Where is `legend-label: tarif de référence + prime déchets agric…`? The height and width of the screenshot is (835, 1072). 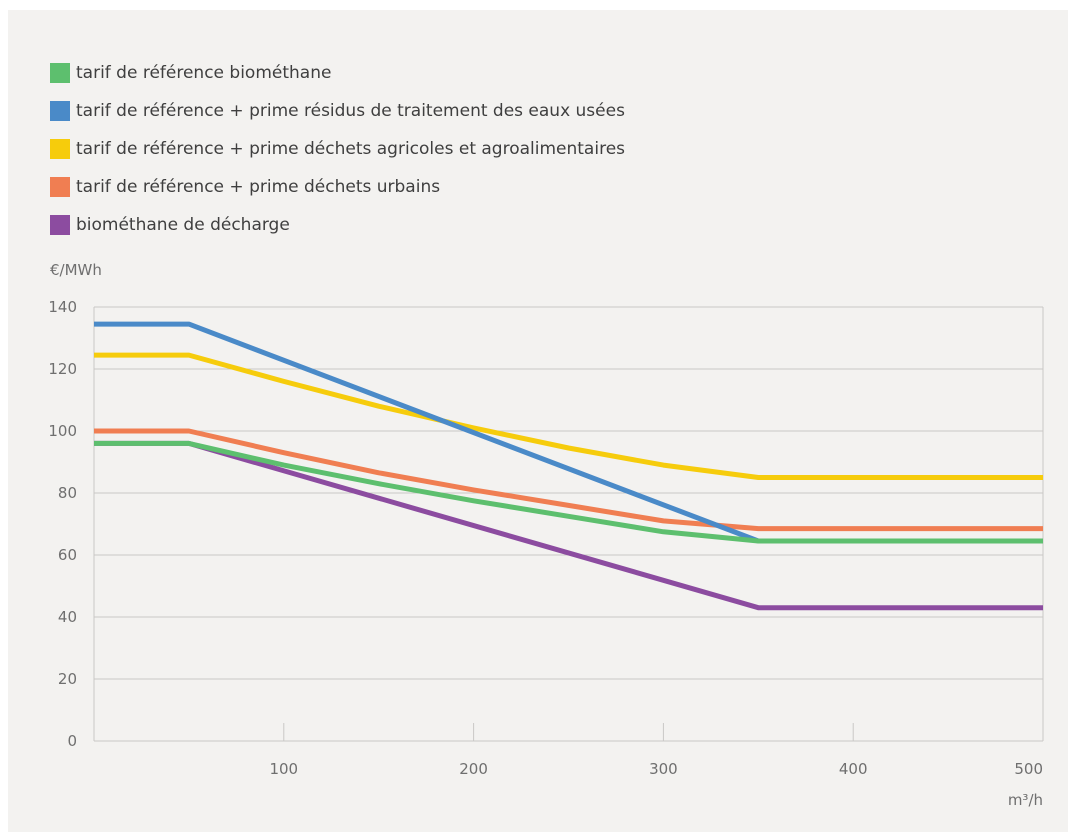
legend-label: tarif de référence + prime déchets agric… is located at coordinates (351, 149).